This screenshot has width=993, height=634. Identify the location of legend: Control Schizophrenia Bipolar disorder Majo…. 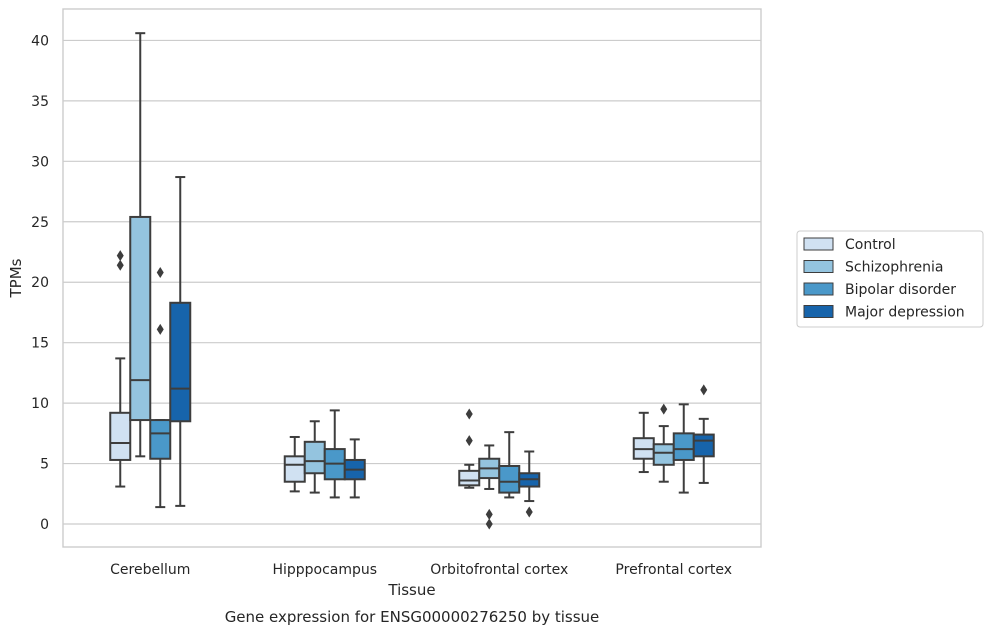
(890, 279).